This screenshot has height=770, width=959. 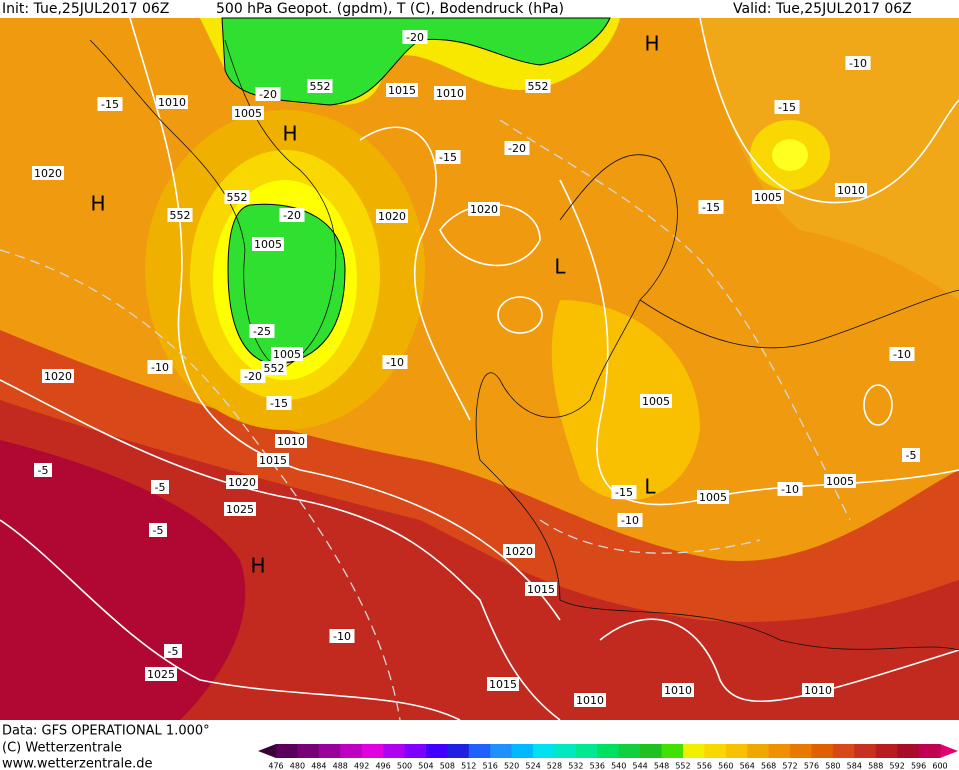 I want to click on legend-label: 600, so click(x=939, y=766).